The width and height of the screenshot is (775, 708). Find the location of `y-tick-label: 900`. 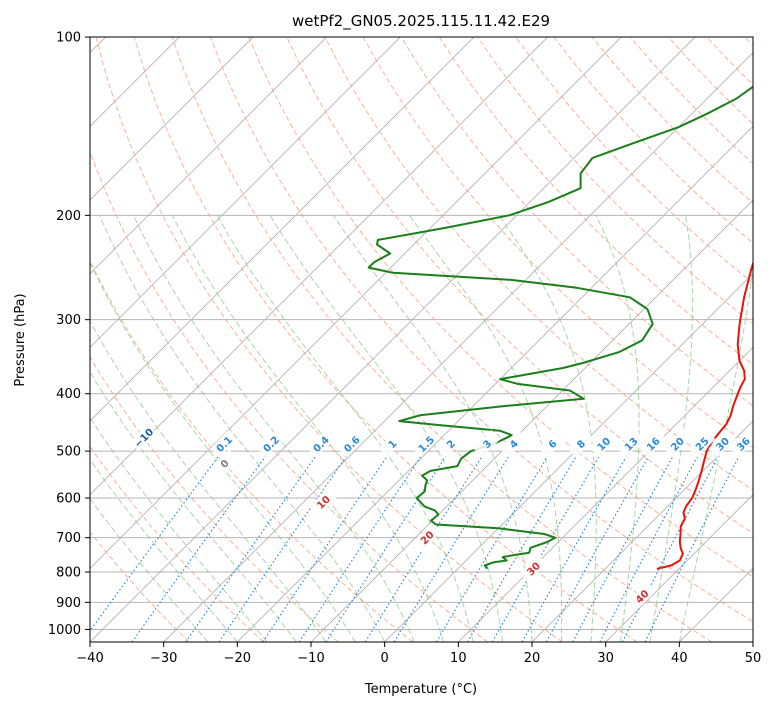

y-tick-label: 900 is located at coordinates (68, 603).